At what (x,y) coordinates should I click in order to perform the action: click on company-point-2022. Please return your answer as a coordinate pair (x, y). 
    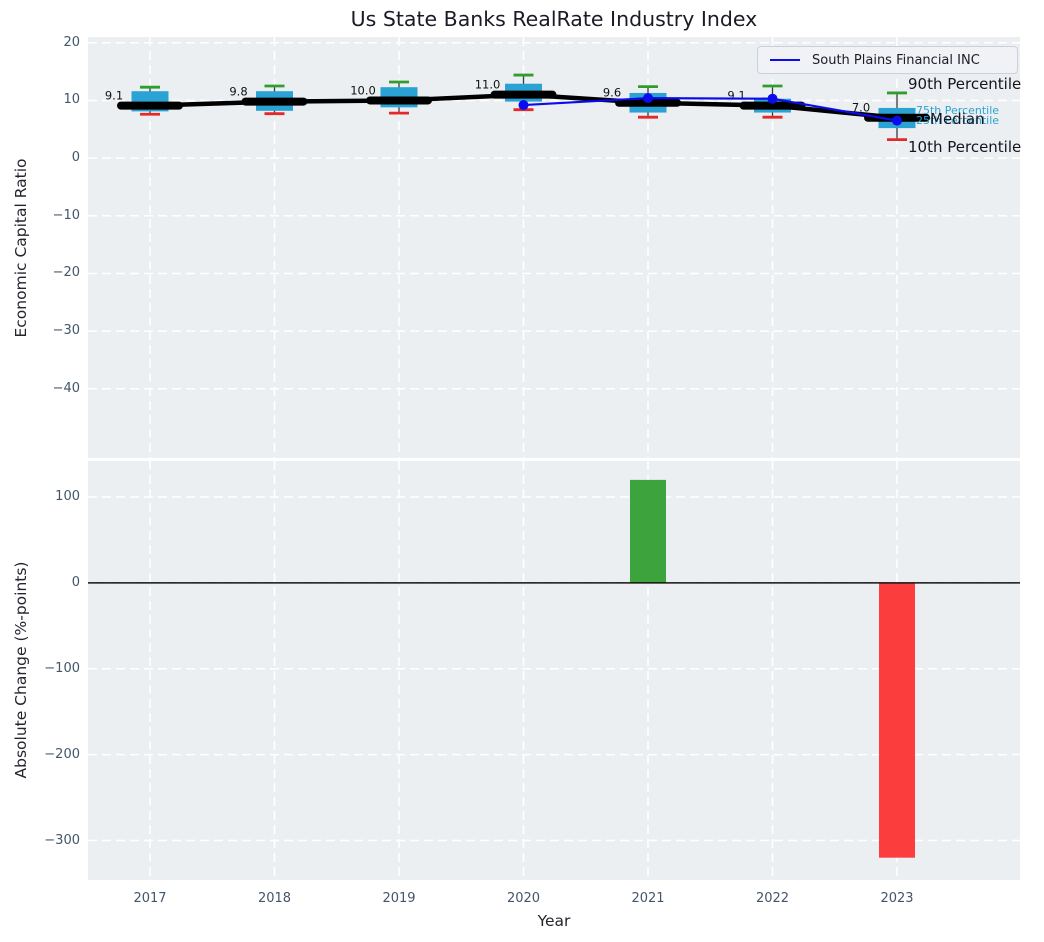
    Looking at the image, I should click on (772, 98).